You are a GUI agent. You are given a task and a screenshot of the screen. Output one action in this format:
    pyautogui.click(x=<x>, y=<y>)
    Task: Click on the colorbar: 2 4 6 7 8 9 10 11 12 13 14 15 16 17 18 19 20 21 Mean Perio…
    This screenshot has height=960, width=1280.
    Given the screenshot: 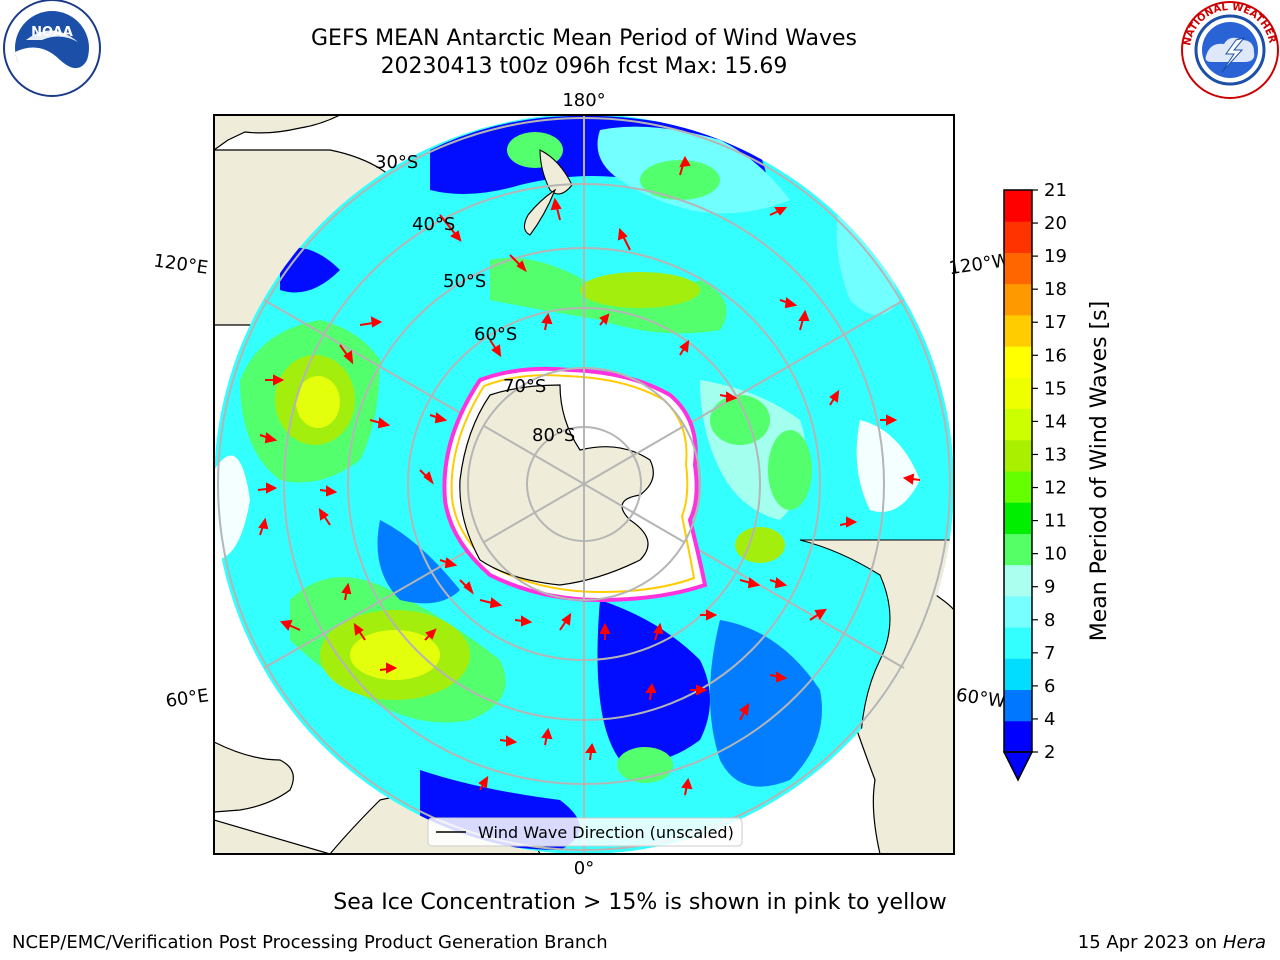 What is the action you would take?
    pyautogui.click(x=1057, y=481)
    